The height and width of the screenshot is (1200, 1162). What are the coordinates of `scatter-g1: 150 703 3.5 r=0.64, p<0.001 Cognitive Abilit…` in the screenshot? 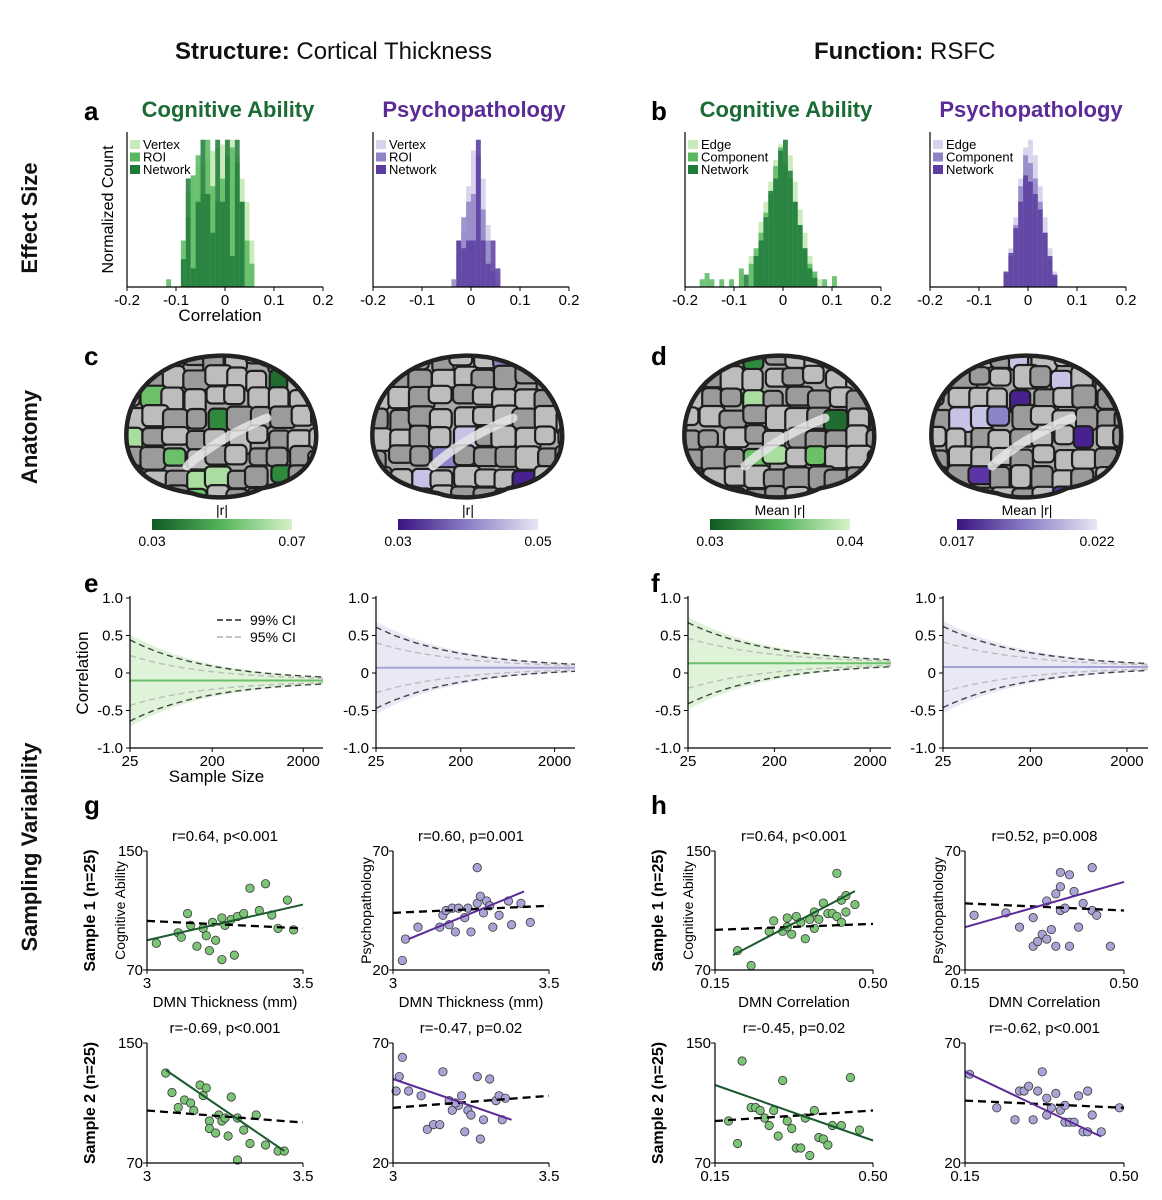 It's located at (197, 919).